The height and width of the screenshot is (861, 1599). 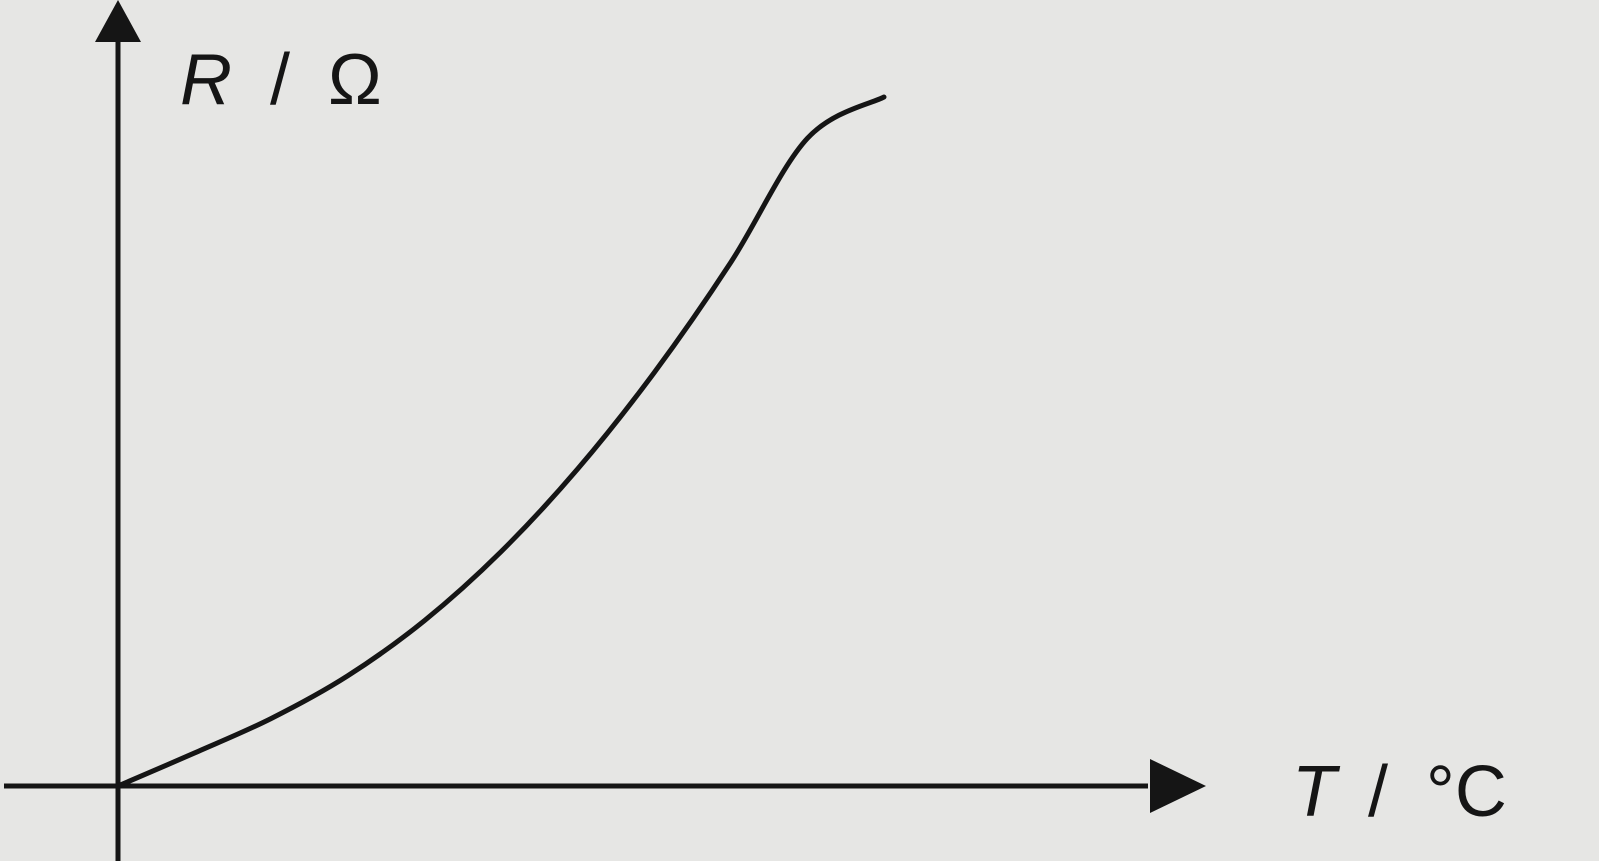 I want to click on y-axis-symbol: R, so click(x=206, y=80).